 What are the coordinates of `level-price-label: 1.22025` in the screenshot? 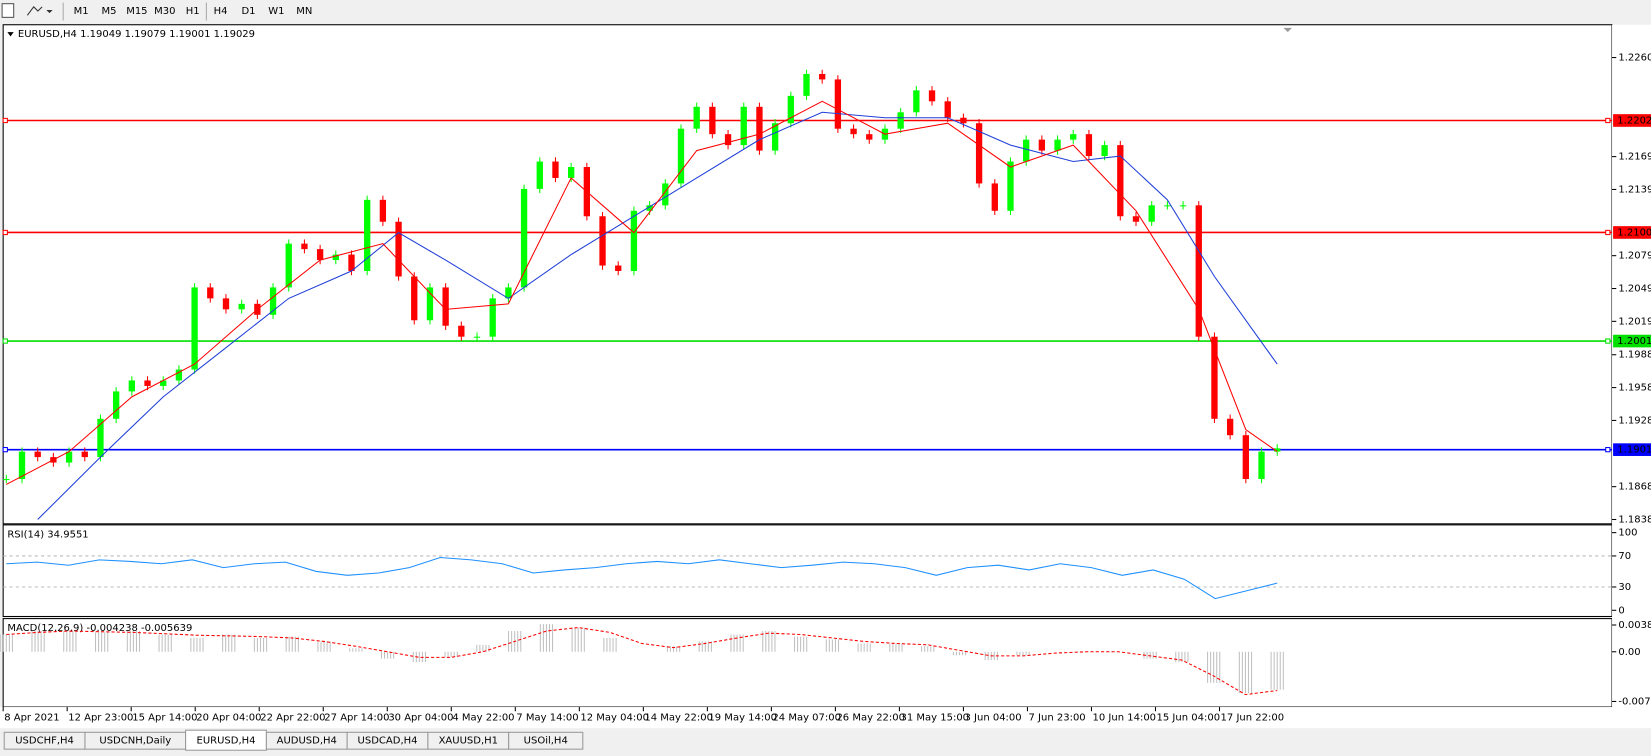 It's located at (1634, 120).